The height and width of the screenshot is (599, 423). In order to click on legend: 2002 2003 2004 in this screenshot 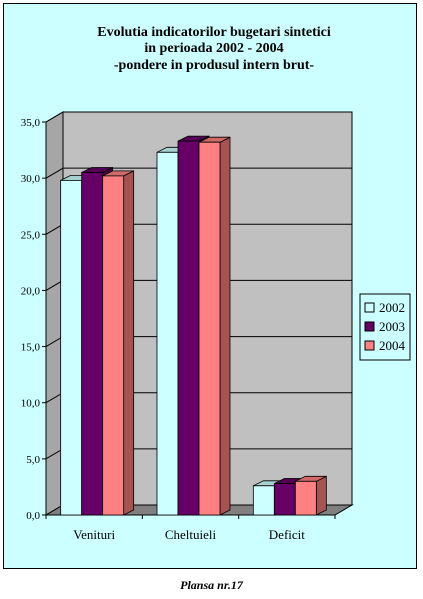, I will do `click(385, 327)`.